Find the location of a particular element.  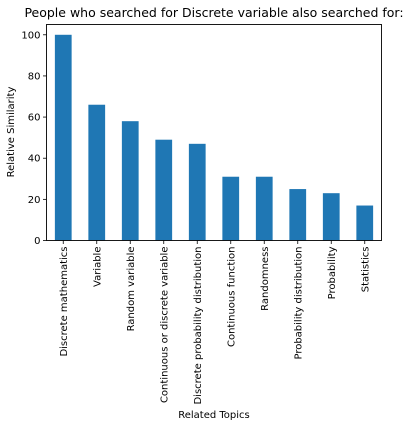

x-tick-label: Discrete probability distribution is located at coordinates (198, 326).